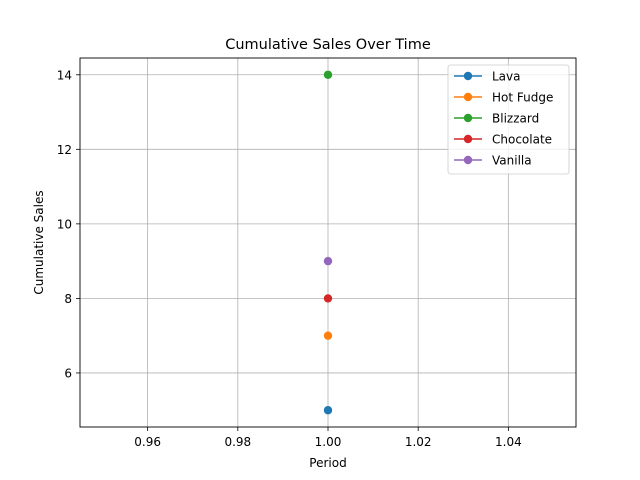 This screenshot has height=480, width=640. I want to click on legend-label: Chocolate, so click(522, 140).